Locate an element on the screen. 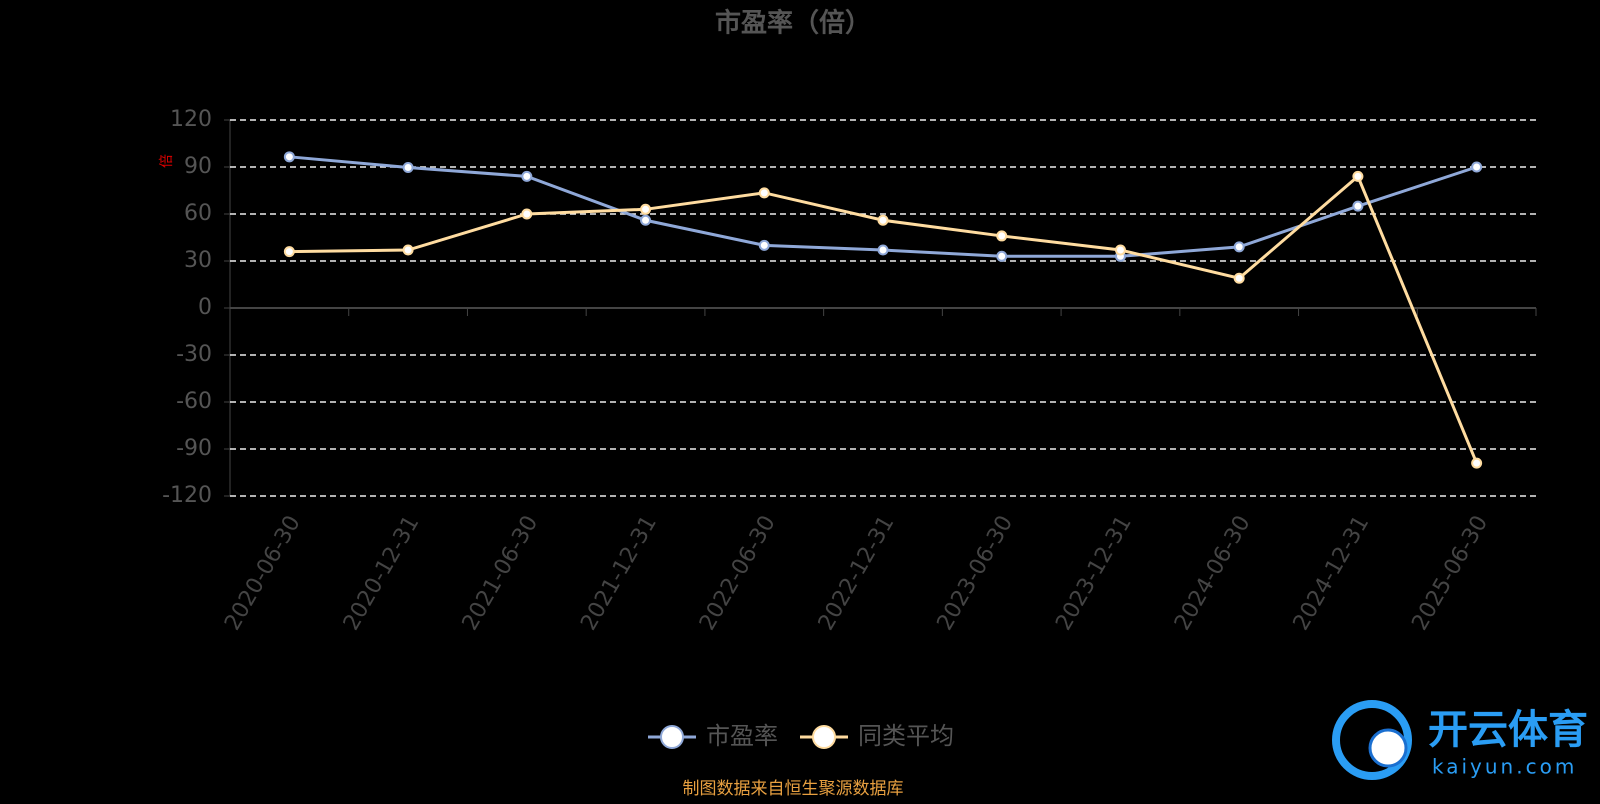 The width and height of the screenshot is (1600, 804). y-axis-label: 倍 is located at coordinates (167, 161).